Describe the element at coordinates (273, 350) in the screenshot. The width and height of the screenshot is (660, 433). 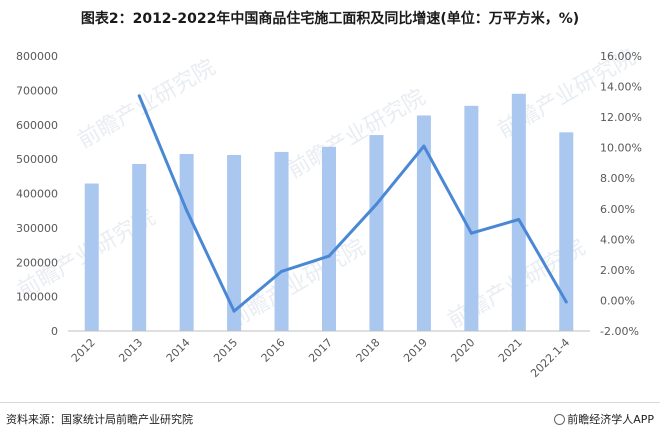
I see `x-tick-label: 2016` at that location.